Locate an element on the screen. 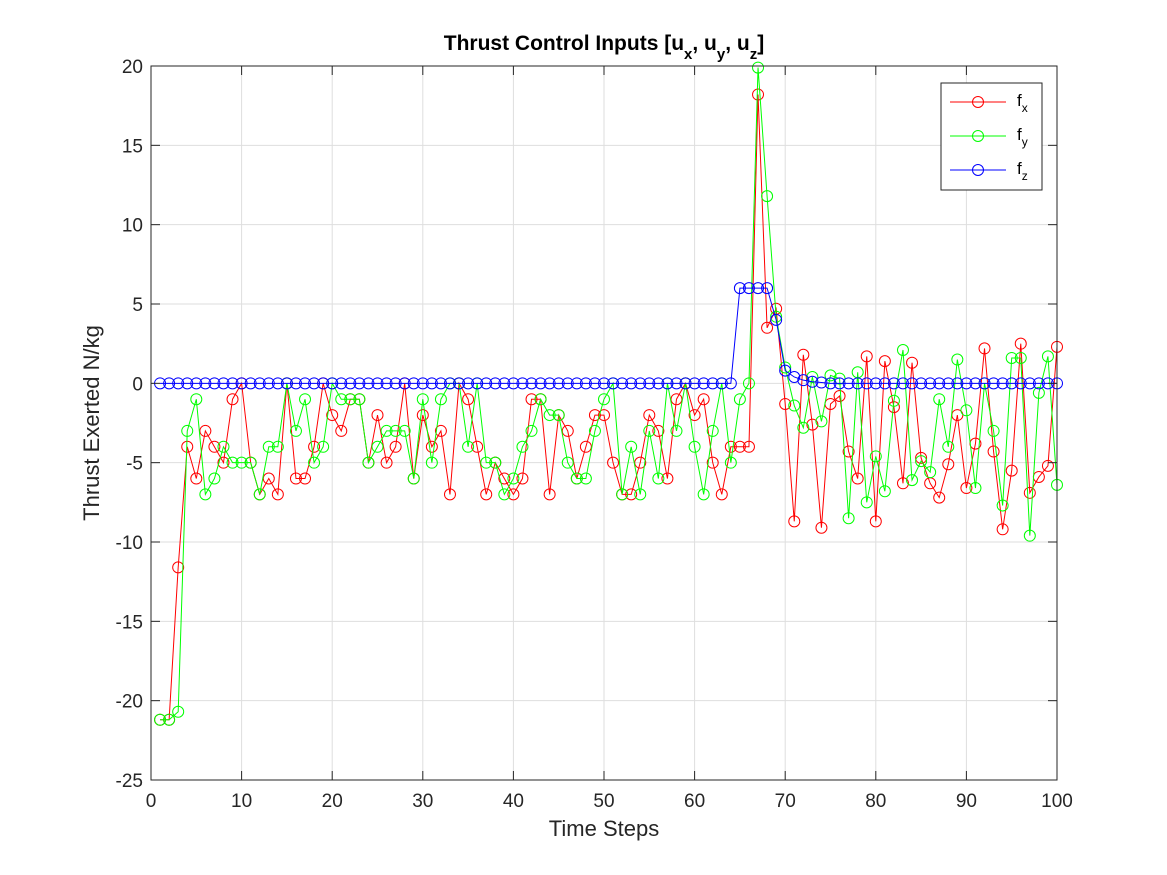 Image resolution: width=1167 pixels, height=875 pixels. legend-label-sub: x is located at coordinates (1025, 108).